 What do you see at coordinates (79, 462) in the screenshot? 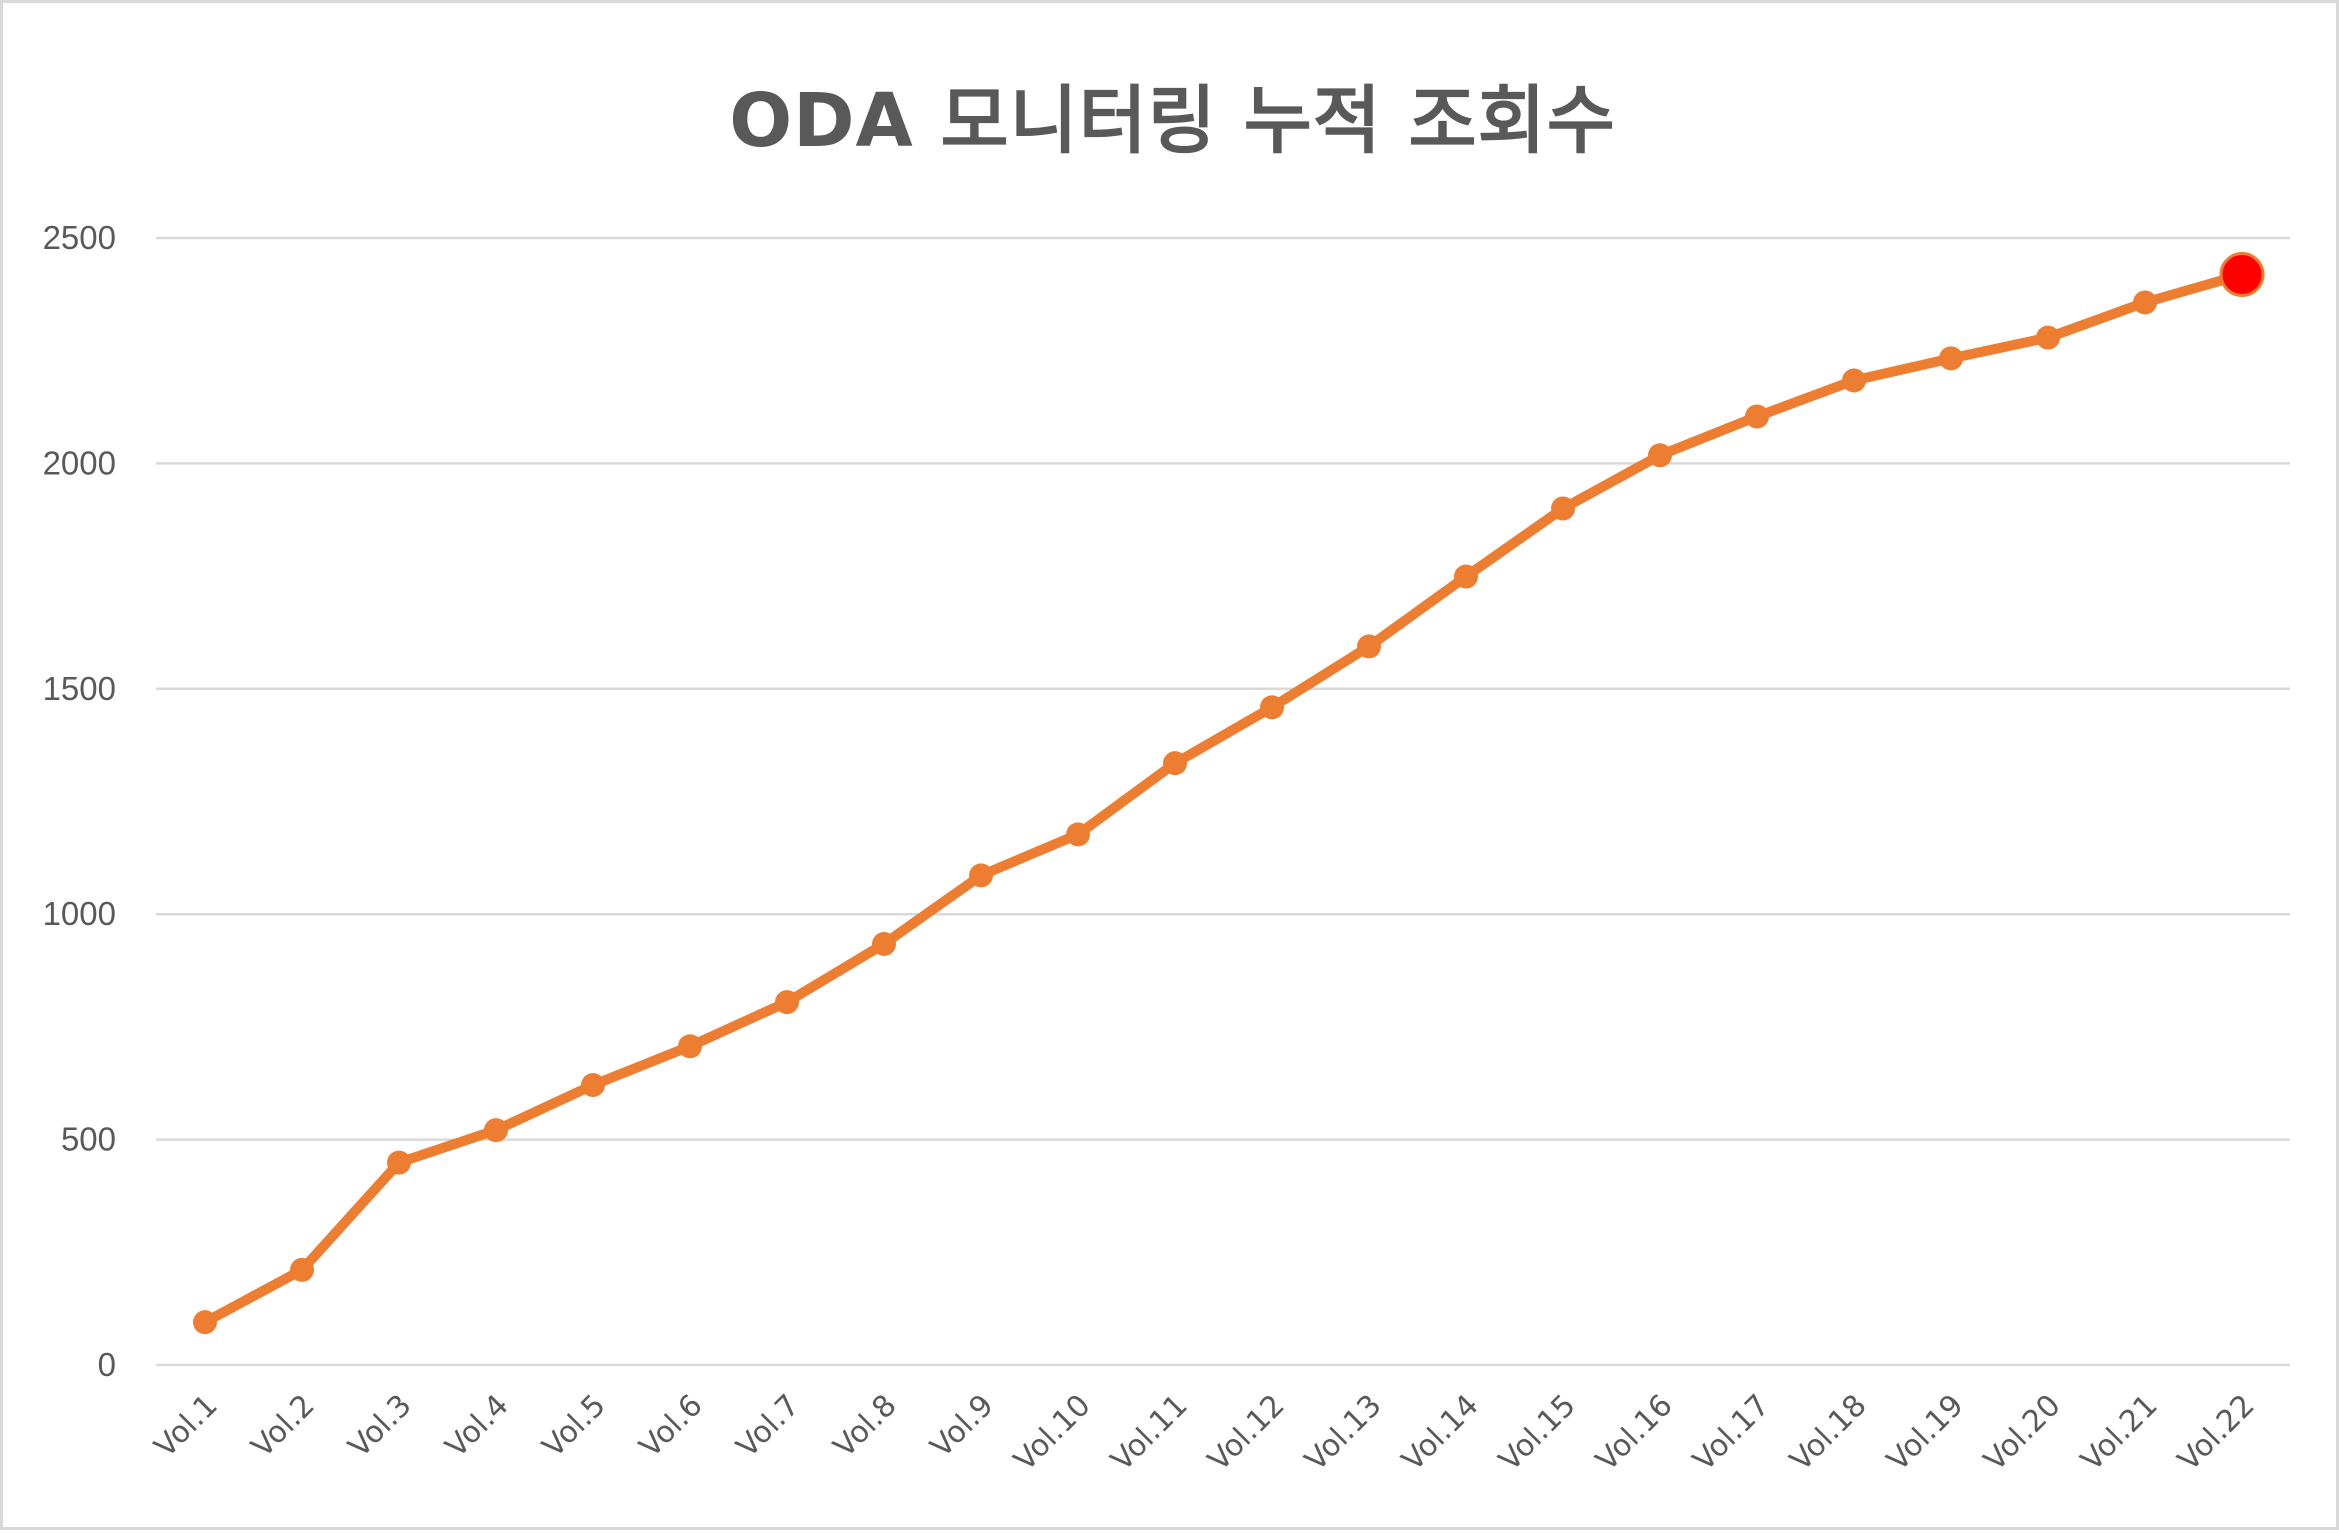
I see `y-tick-label: 2000` at bounding box center [79, 462].